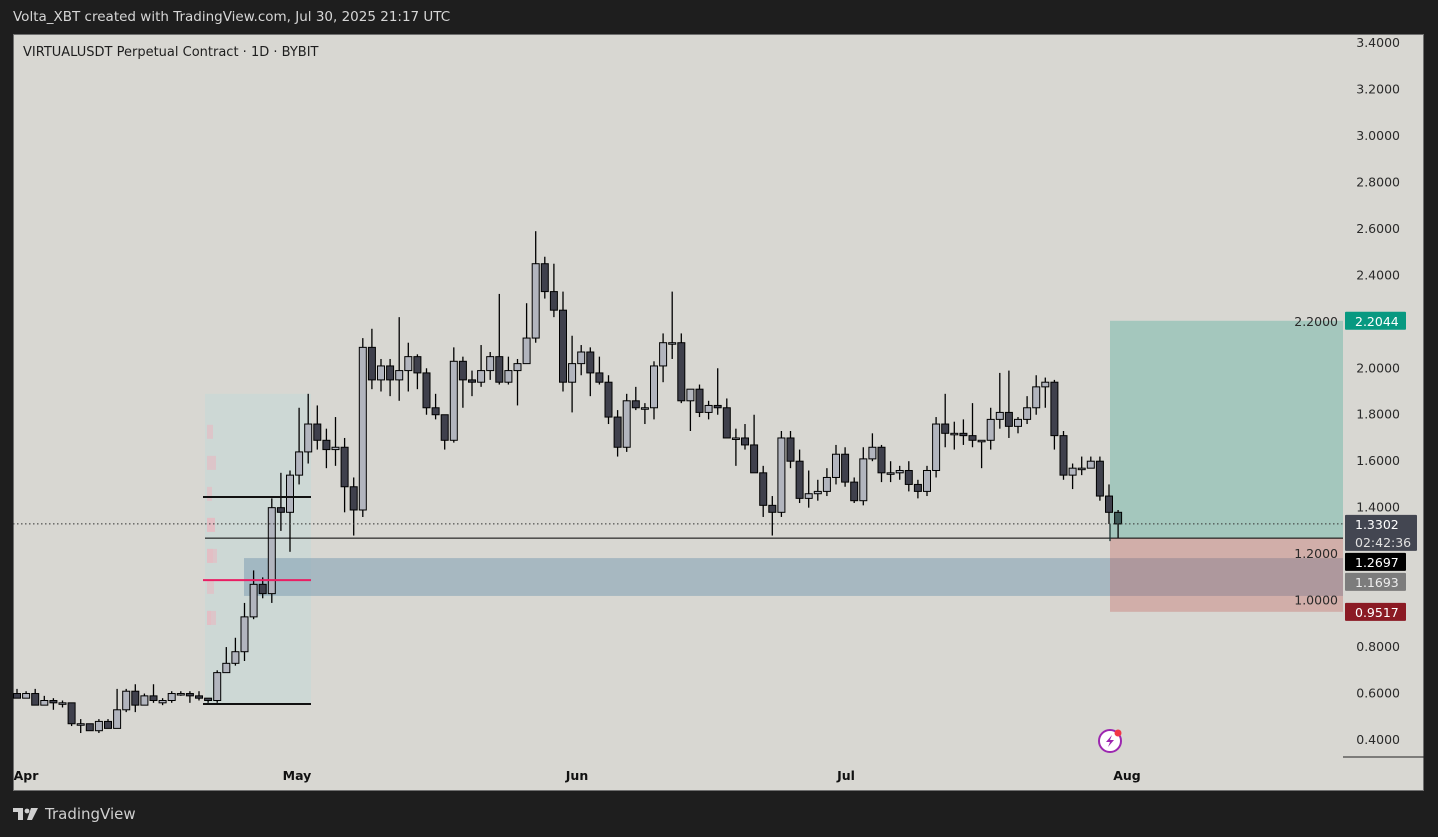 This screenshot has height=837, width=1438. What do you see at coordinates (1377, 582) in the screenshot?
I see `zone-price-tag: 1.1693` at bounding box center [1377, 582].